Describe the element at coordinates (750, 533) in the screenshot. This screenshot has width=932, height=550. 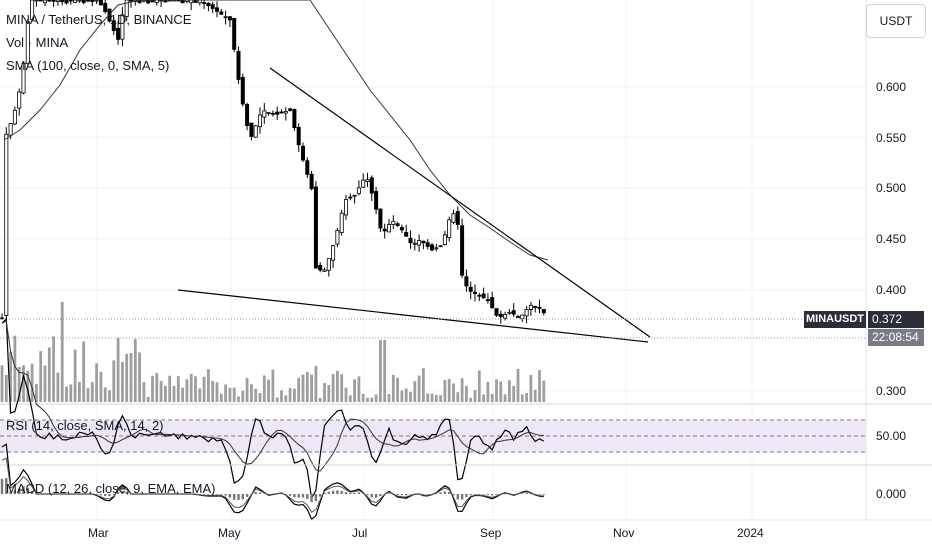
I see `time-tick: 2024` at that location.